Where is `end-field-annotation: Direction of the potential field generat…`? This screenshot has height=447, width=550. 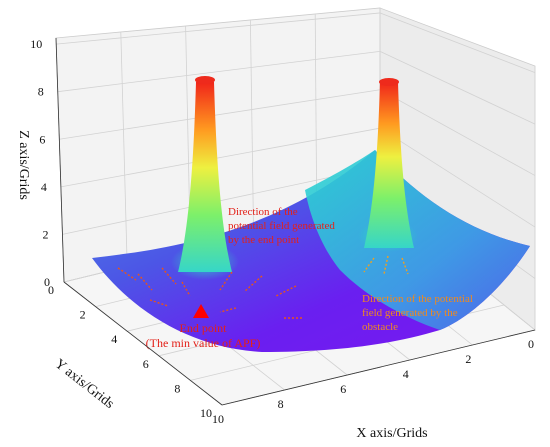 end-field-annotation: Direction of the potential field generat… is located at coordinates (281, 226).